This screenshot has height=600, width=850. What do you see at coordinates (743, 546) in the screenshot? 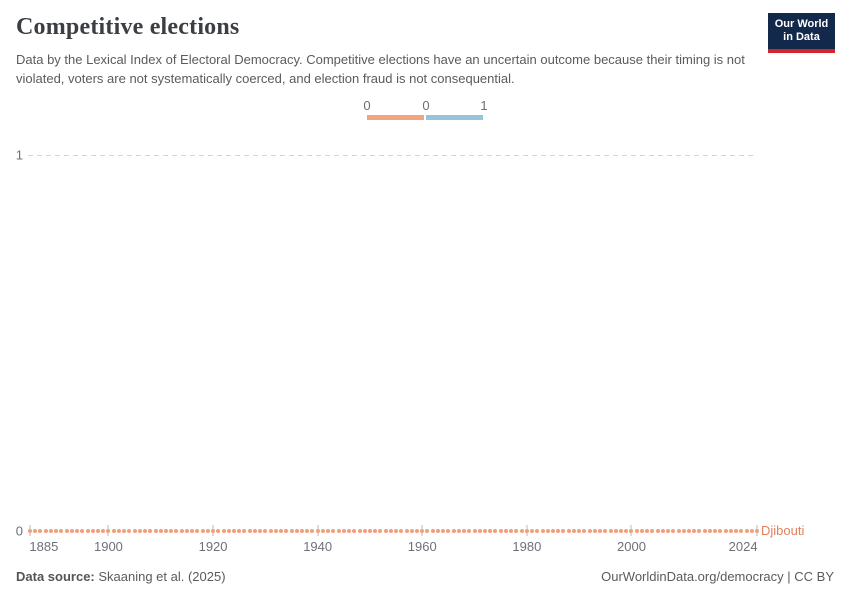
I see `x-axis-tick-label: 2024` at bounding box center [743, 546].